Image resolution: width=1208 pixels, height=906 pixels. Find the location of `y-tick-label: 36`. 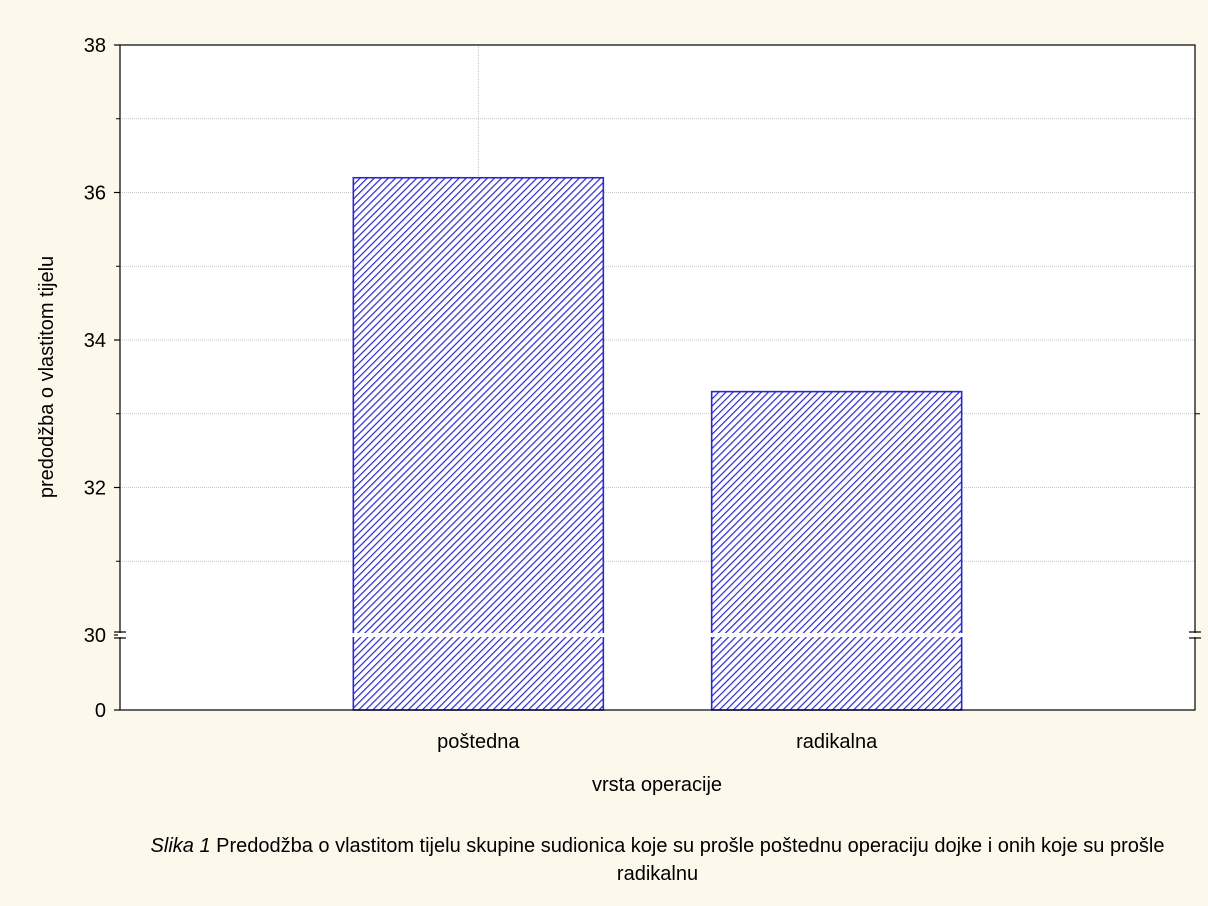

y-tick-label: 36 is located at coordinates (95, 194).